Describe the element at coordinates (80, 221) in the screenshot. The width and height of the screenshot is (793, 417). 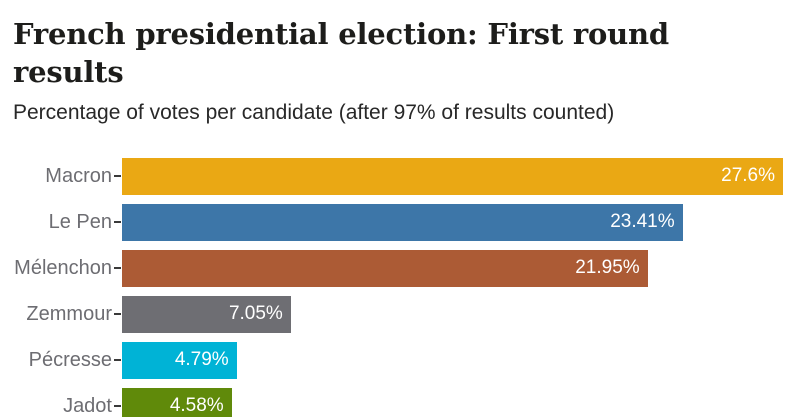
I see `category-label: Le Pen` at that location.